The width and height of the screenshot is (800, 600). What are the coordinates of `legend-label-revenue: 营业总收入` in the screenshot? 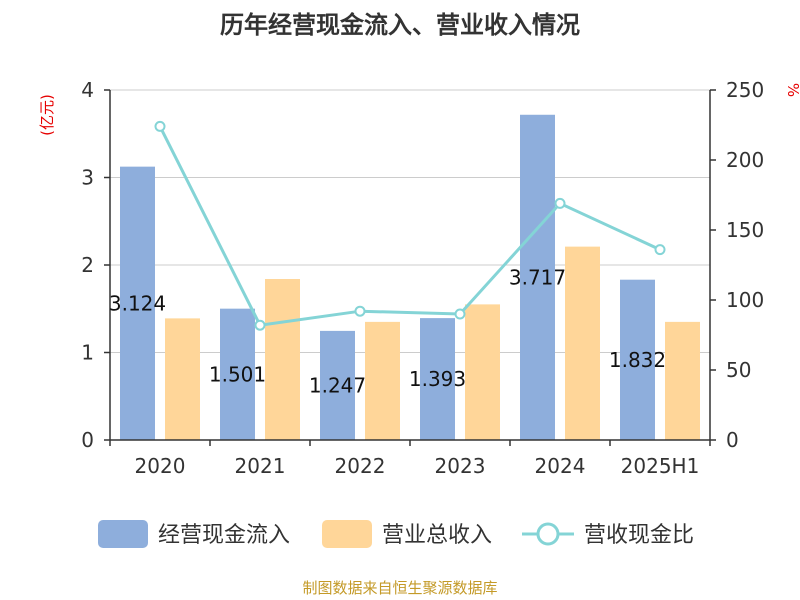 It's located at (437, 535).